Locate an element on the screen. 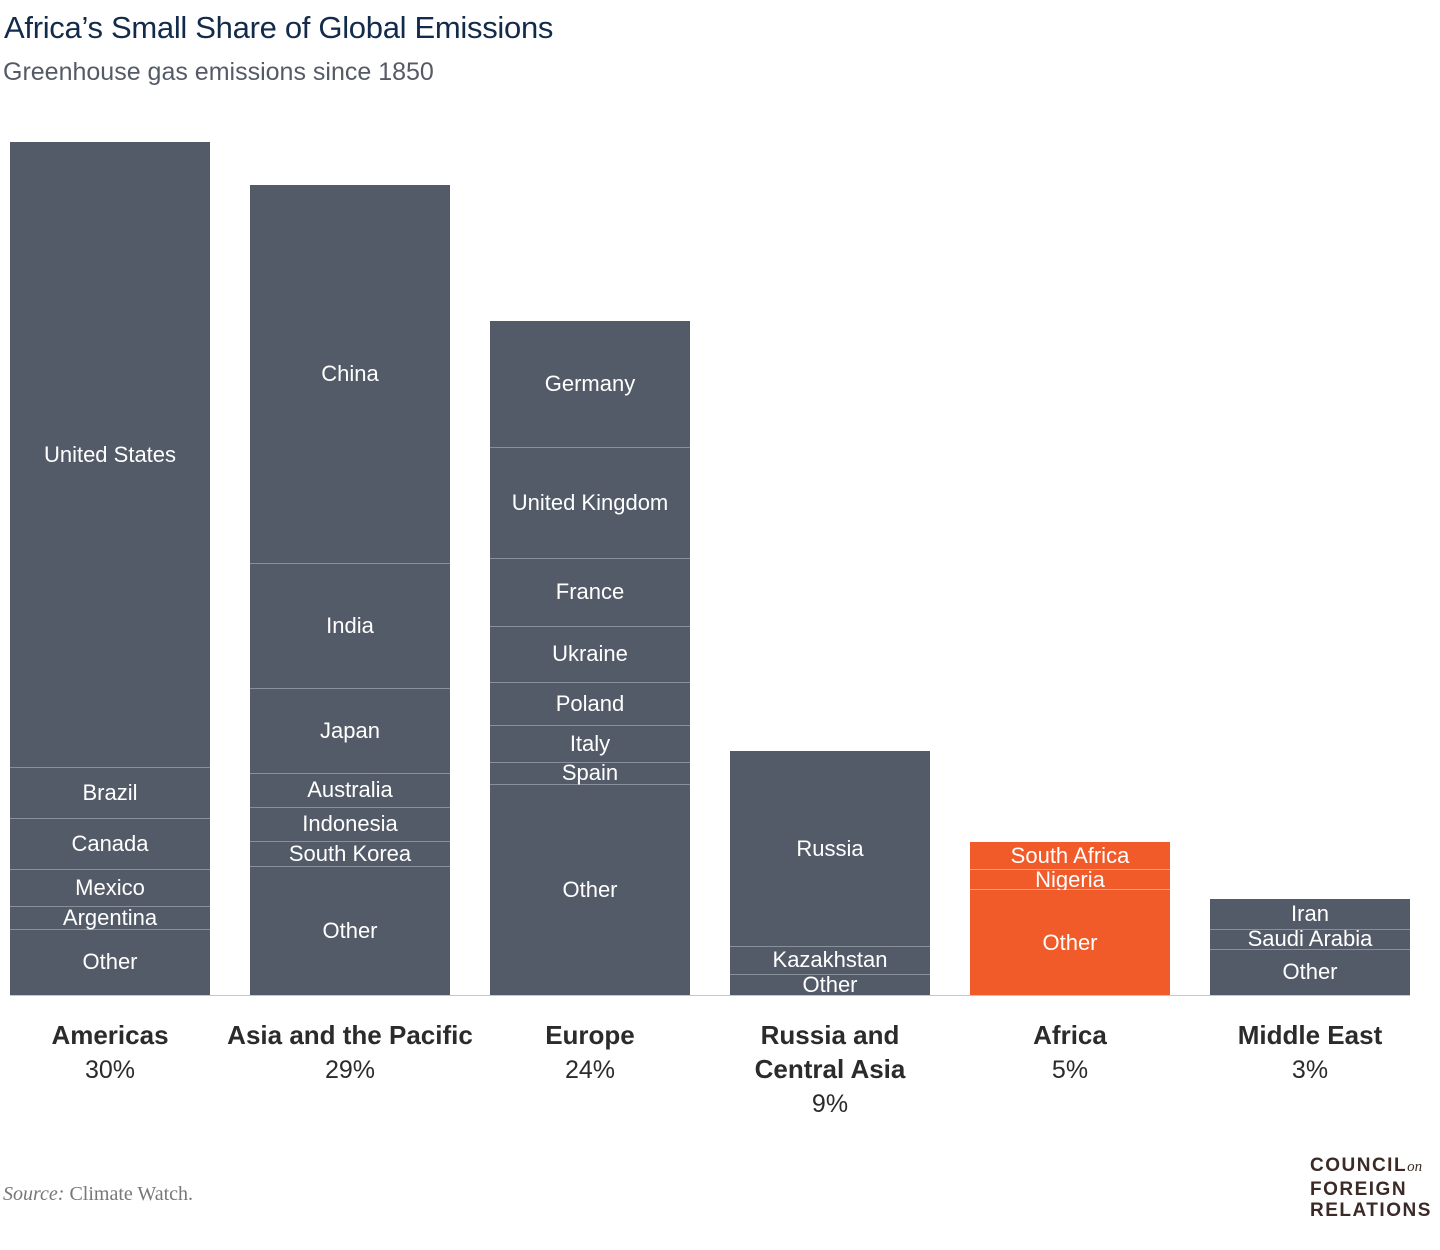  chart-subtitle: Greenhouse gas emissions since 1850 is located at coordinates (218, 72).